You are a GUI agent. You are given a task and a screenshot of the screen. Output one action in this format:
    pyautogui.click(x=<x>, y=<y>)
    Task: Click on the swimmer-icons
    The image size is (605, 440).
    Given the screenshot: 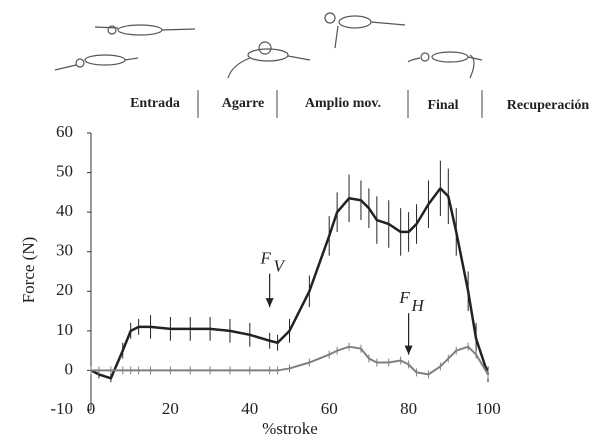 What is the action you would take?
    pyautogui.click(x=268, y=45)
    